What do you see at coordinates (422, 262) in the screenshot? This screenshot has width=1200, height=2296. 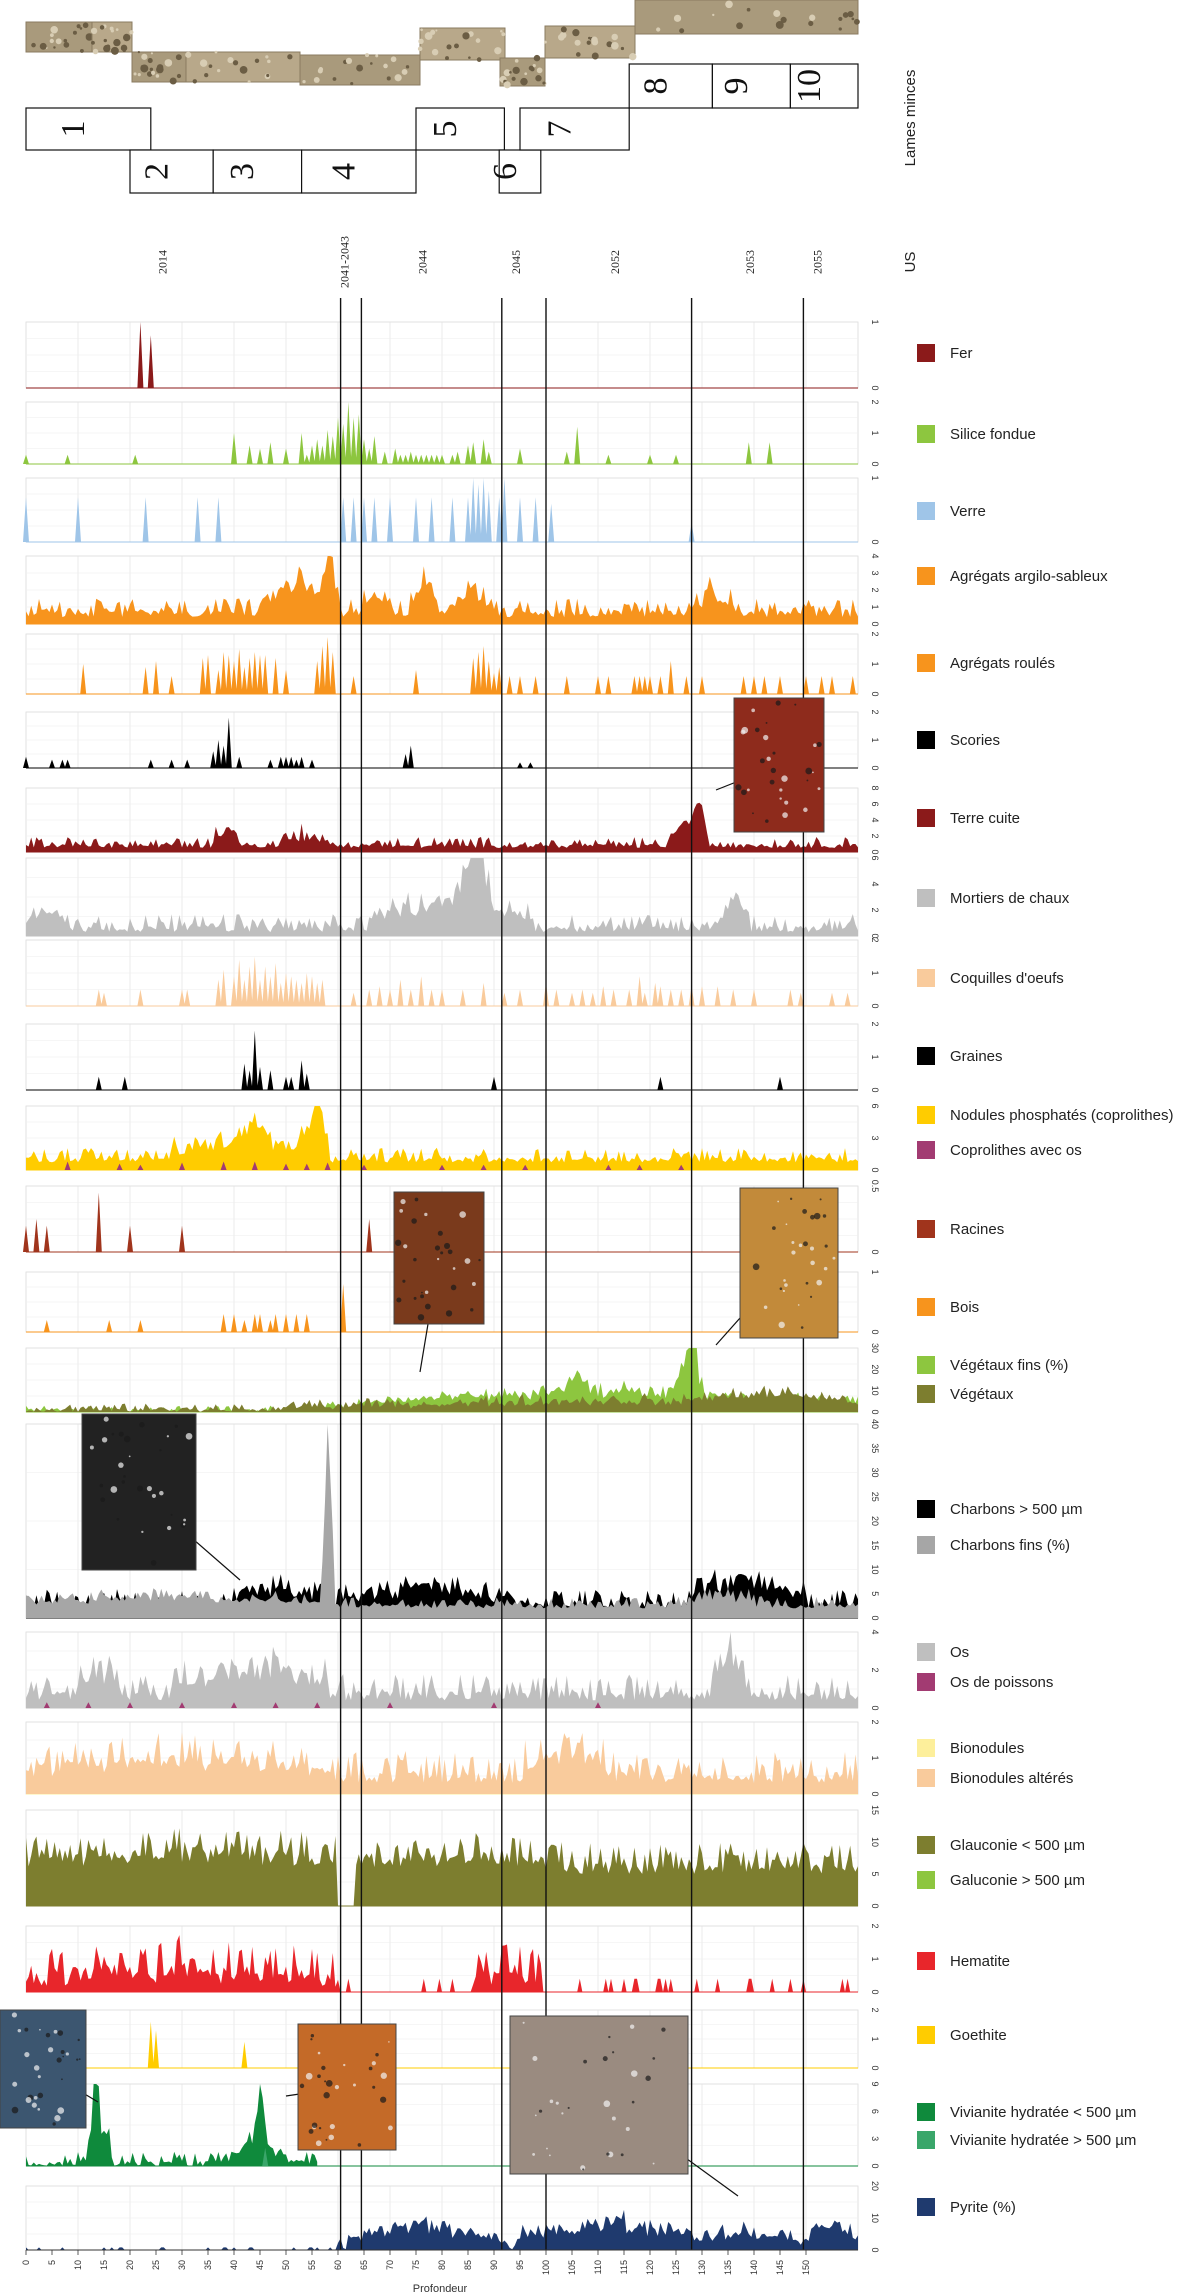 I see `us-label: 2044` at bounding box center [422, 262].